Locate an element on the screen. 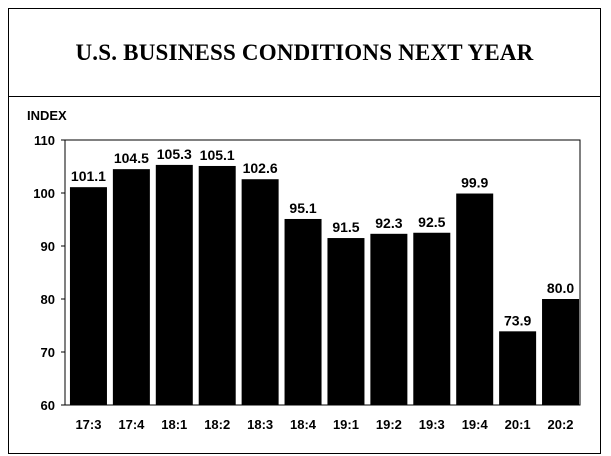 The height and width of the screenshot is (456, 611). bar-value-label: 101.1 is located at coordinates (88, 176).